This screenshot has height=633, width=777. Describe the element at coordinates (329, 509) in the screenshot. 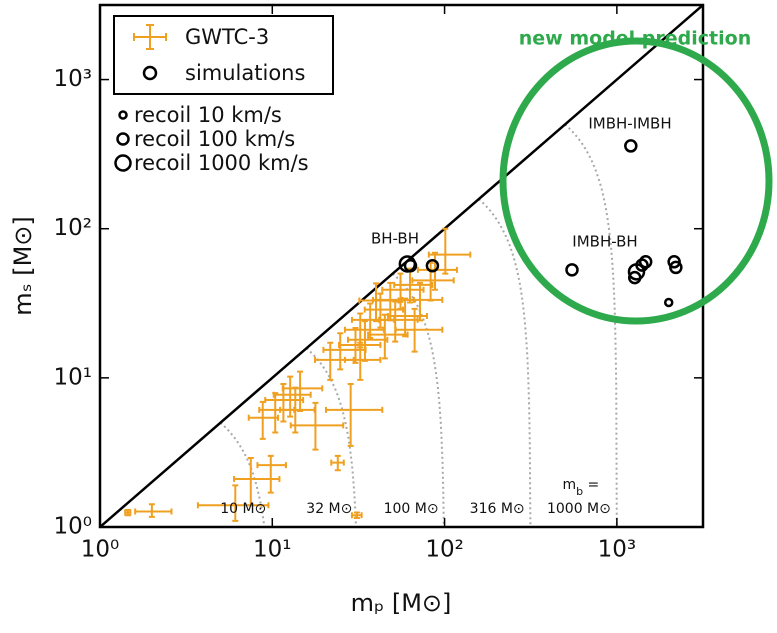

I see `curve-label: 32 M⊙` at that location.